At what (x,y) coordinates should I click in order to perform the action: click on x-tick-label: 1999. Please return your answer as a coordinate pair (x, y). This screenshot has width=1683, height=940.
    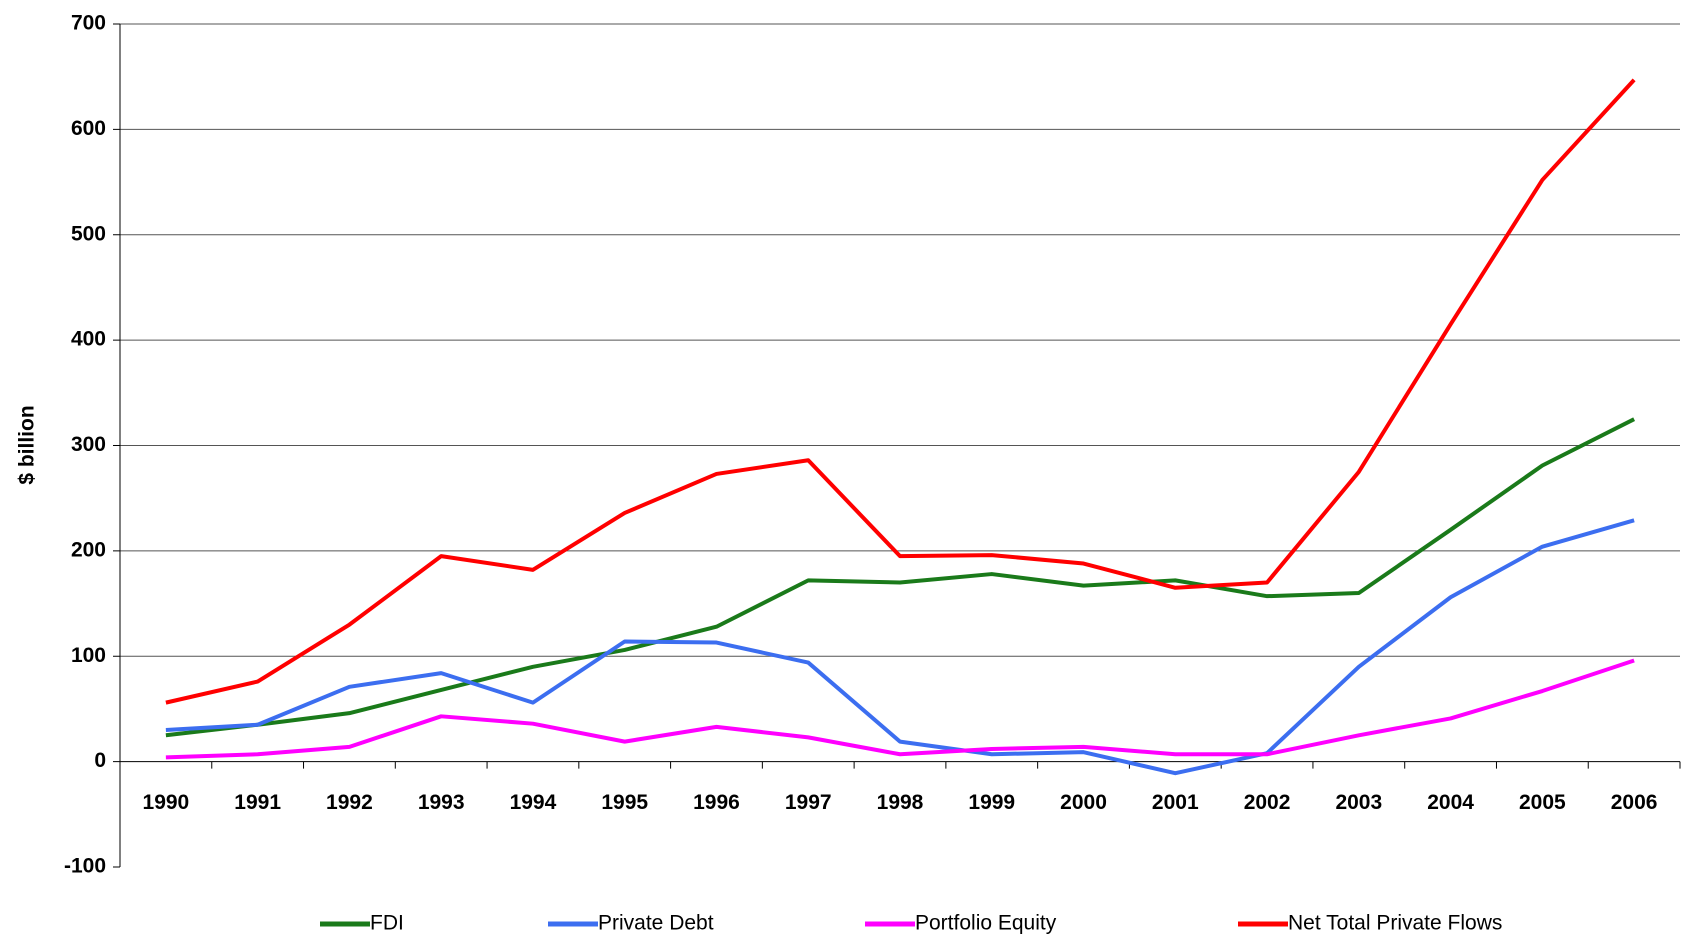
    Looking at the image, I should click on (991, 802).